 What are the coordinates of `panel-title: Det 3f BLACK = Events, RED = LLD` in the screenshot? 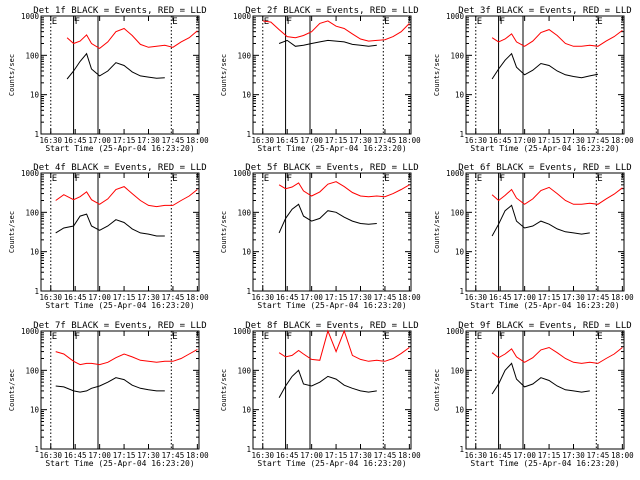 It's located at (544, 11).